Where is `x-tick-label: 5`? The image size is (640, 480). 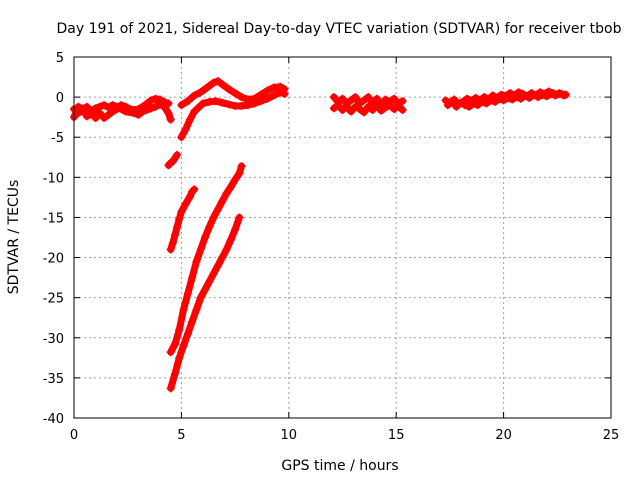
x-tick-label: 5 is located at coordinates (181, 435).